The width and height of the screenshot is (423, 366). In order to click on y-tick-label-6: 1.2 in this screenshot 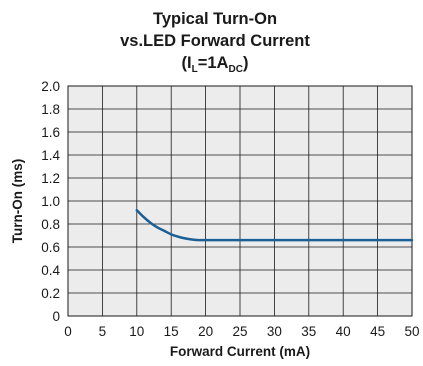, I will do `click(50, 178)`.